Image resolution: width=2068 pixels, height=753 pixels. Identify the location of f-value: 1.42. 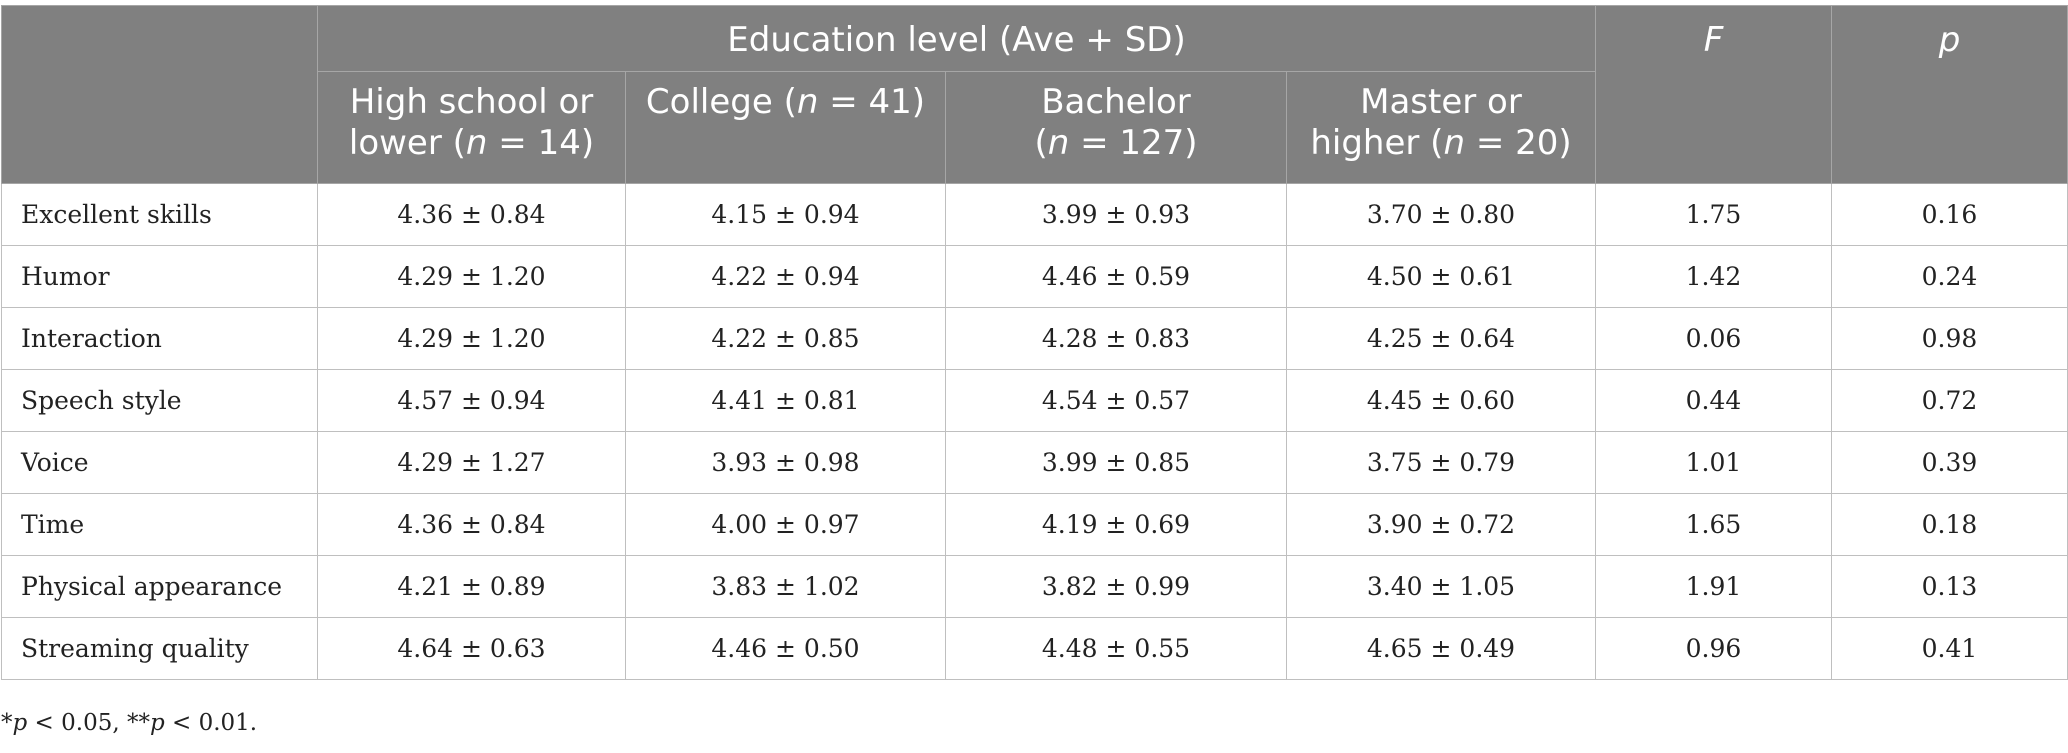
(1713, 276).